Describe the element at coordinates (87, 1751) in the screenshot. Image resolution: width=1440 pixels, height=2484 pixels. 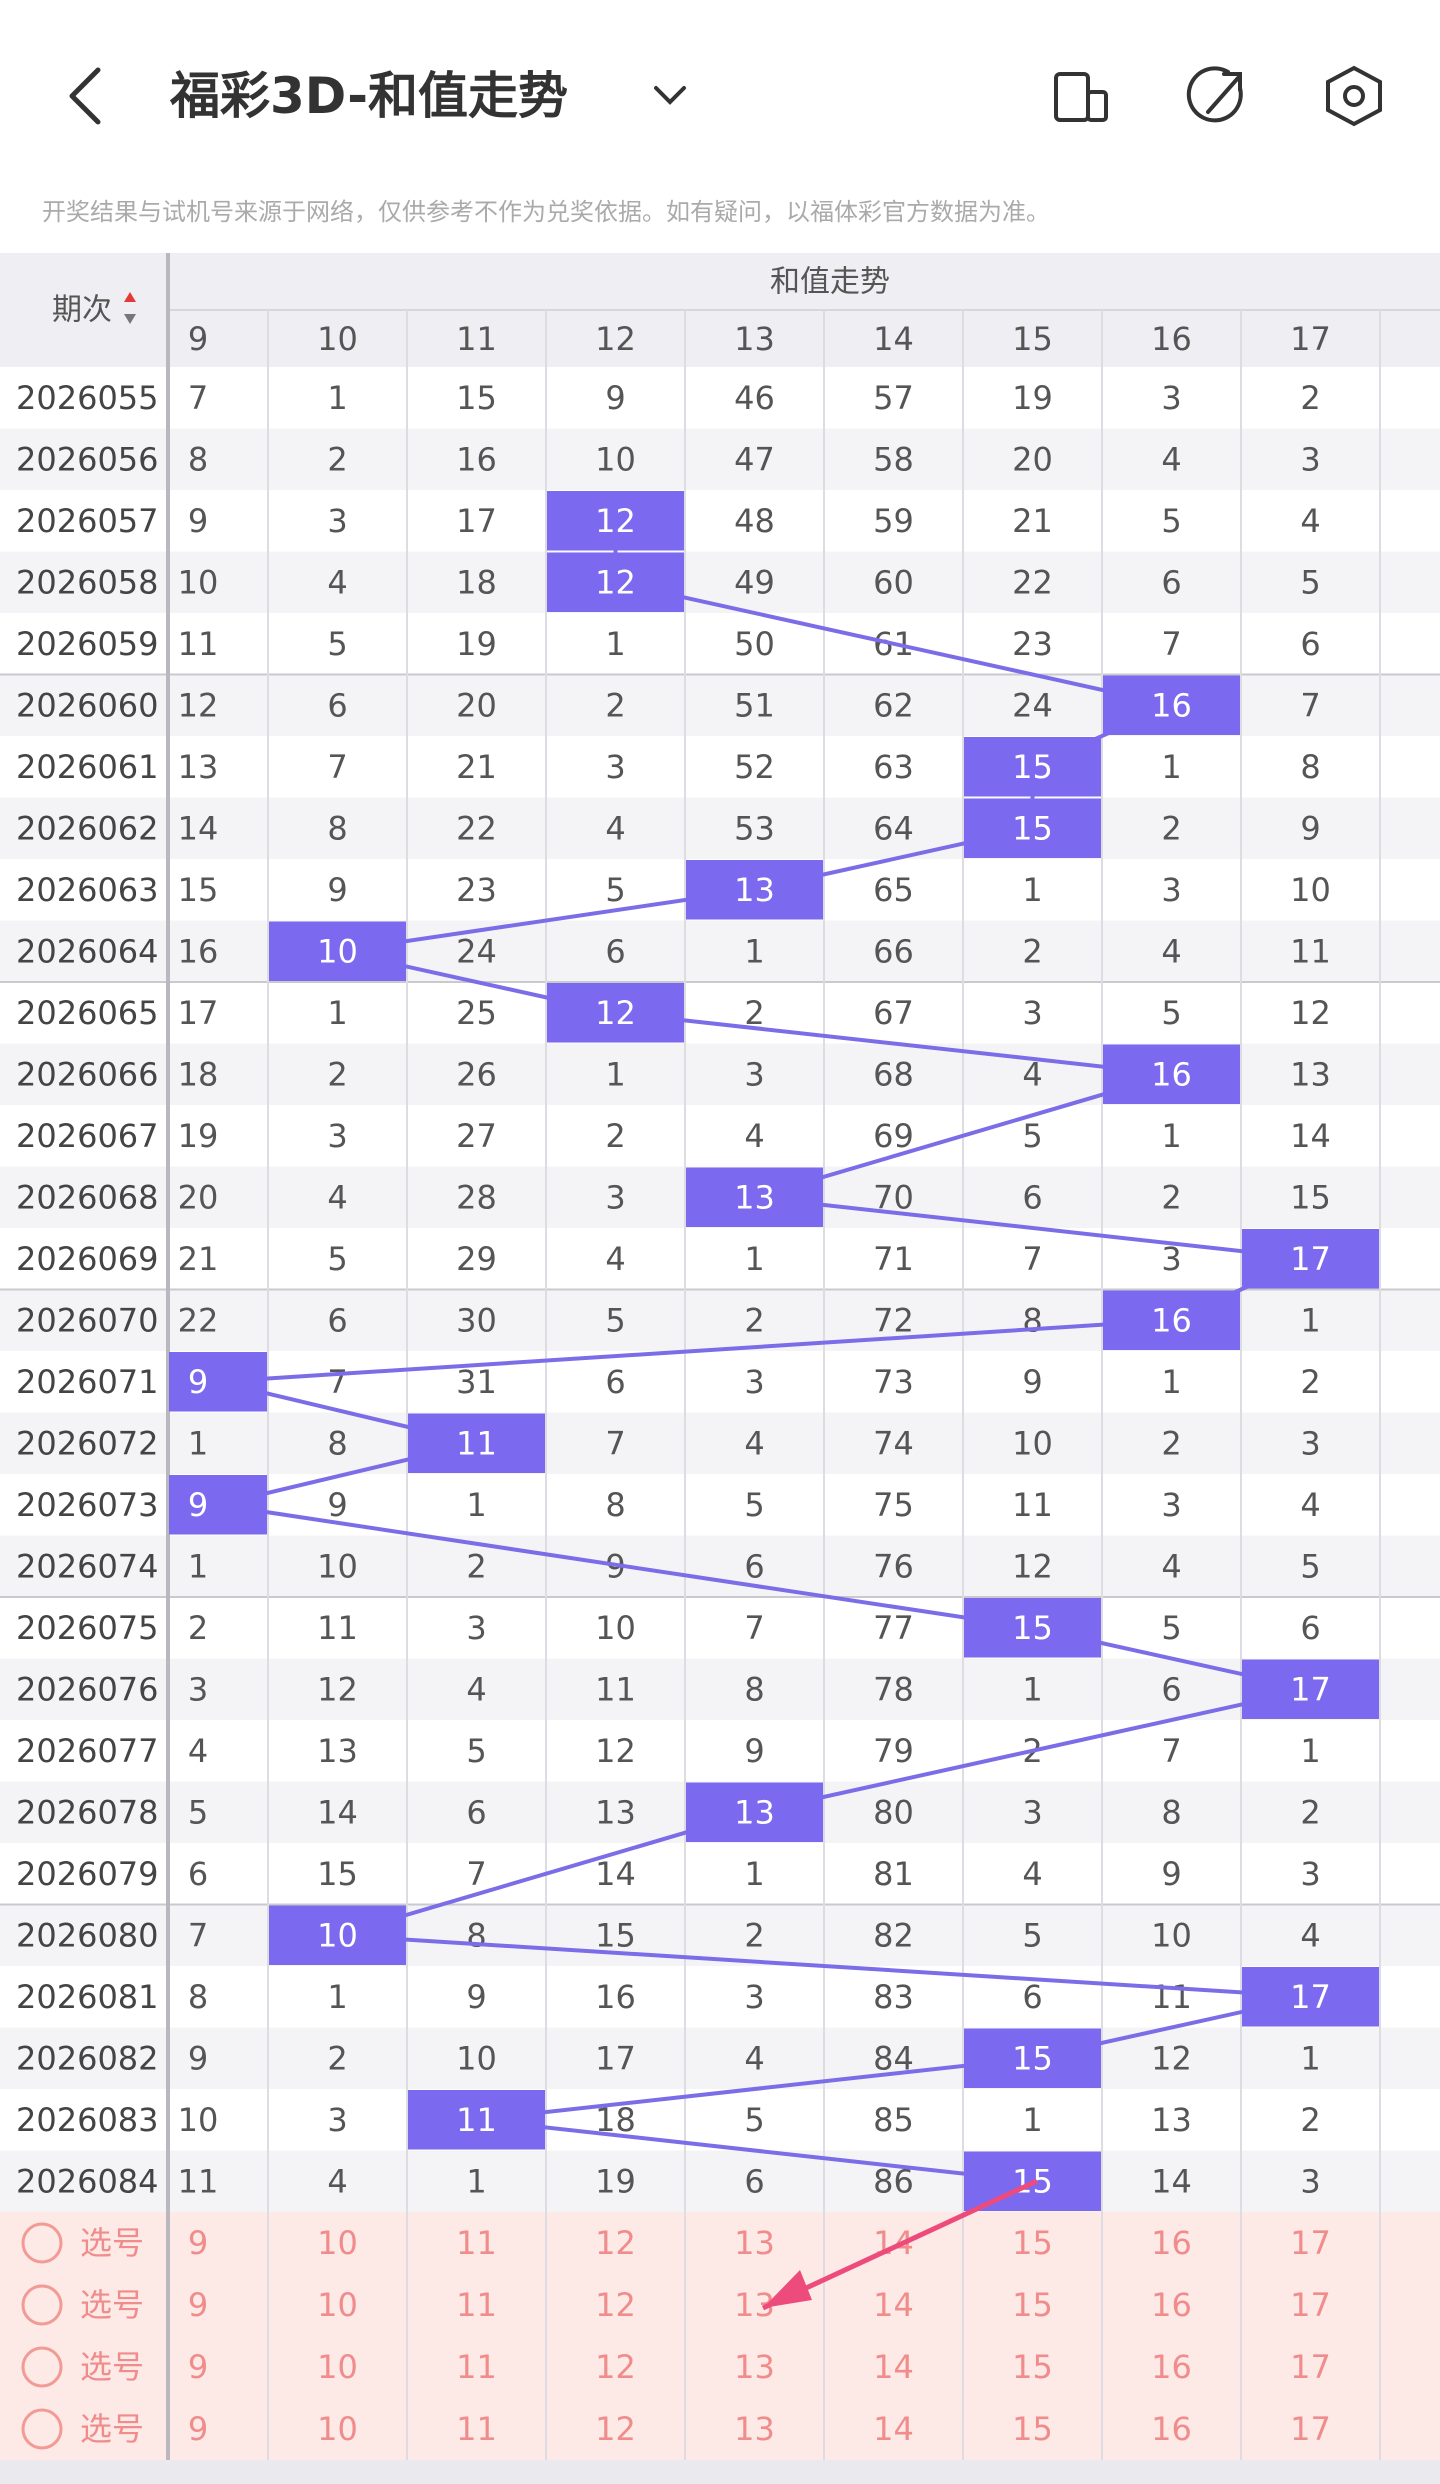
I see `period: 2026077` at that location.